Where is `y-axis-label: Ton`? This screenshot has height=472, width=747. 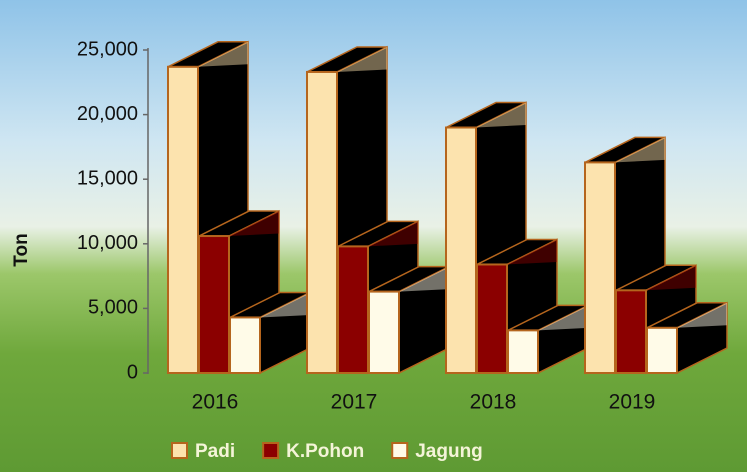 y-axis-label: Ton is located at coordinates (21, 249).